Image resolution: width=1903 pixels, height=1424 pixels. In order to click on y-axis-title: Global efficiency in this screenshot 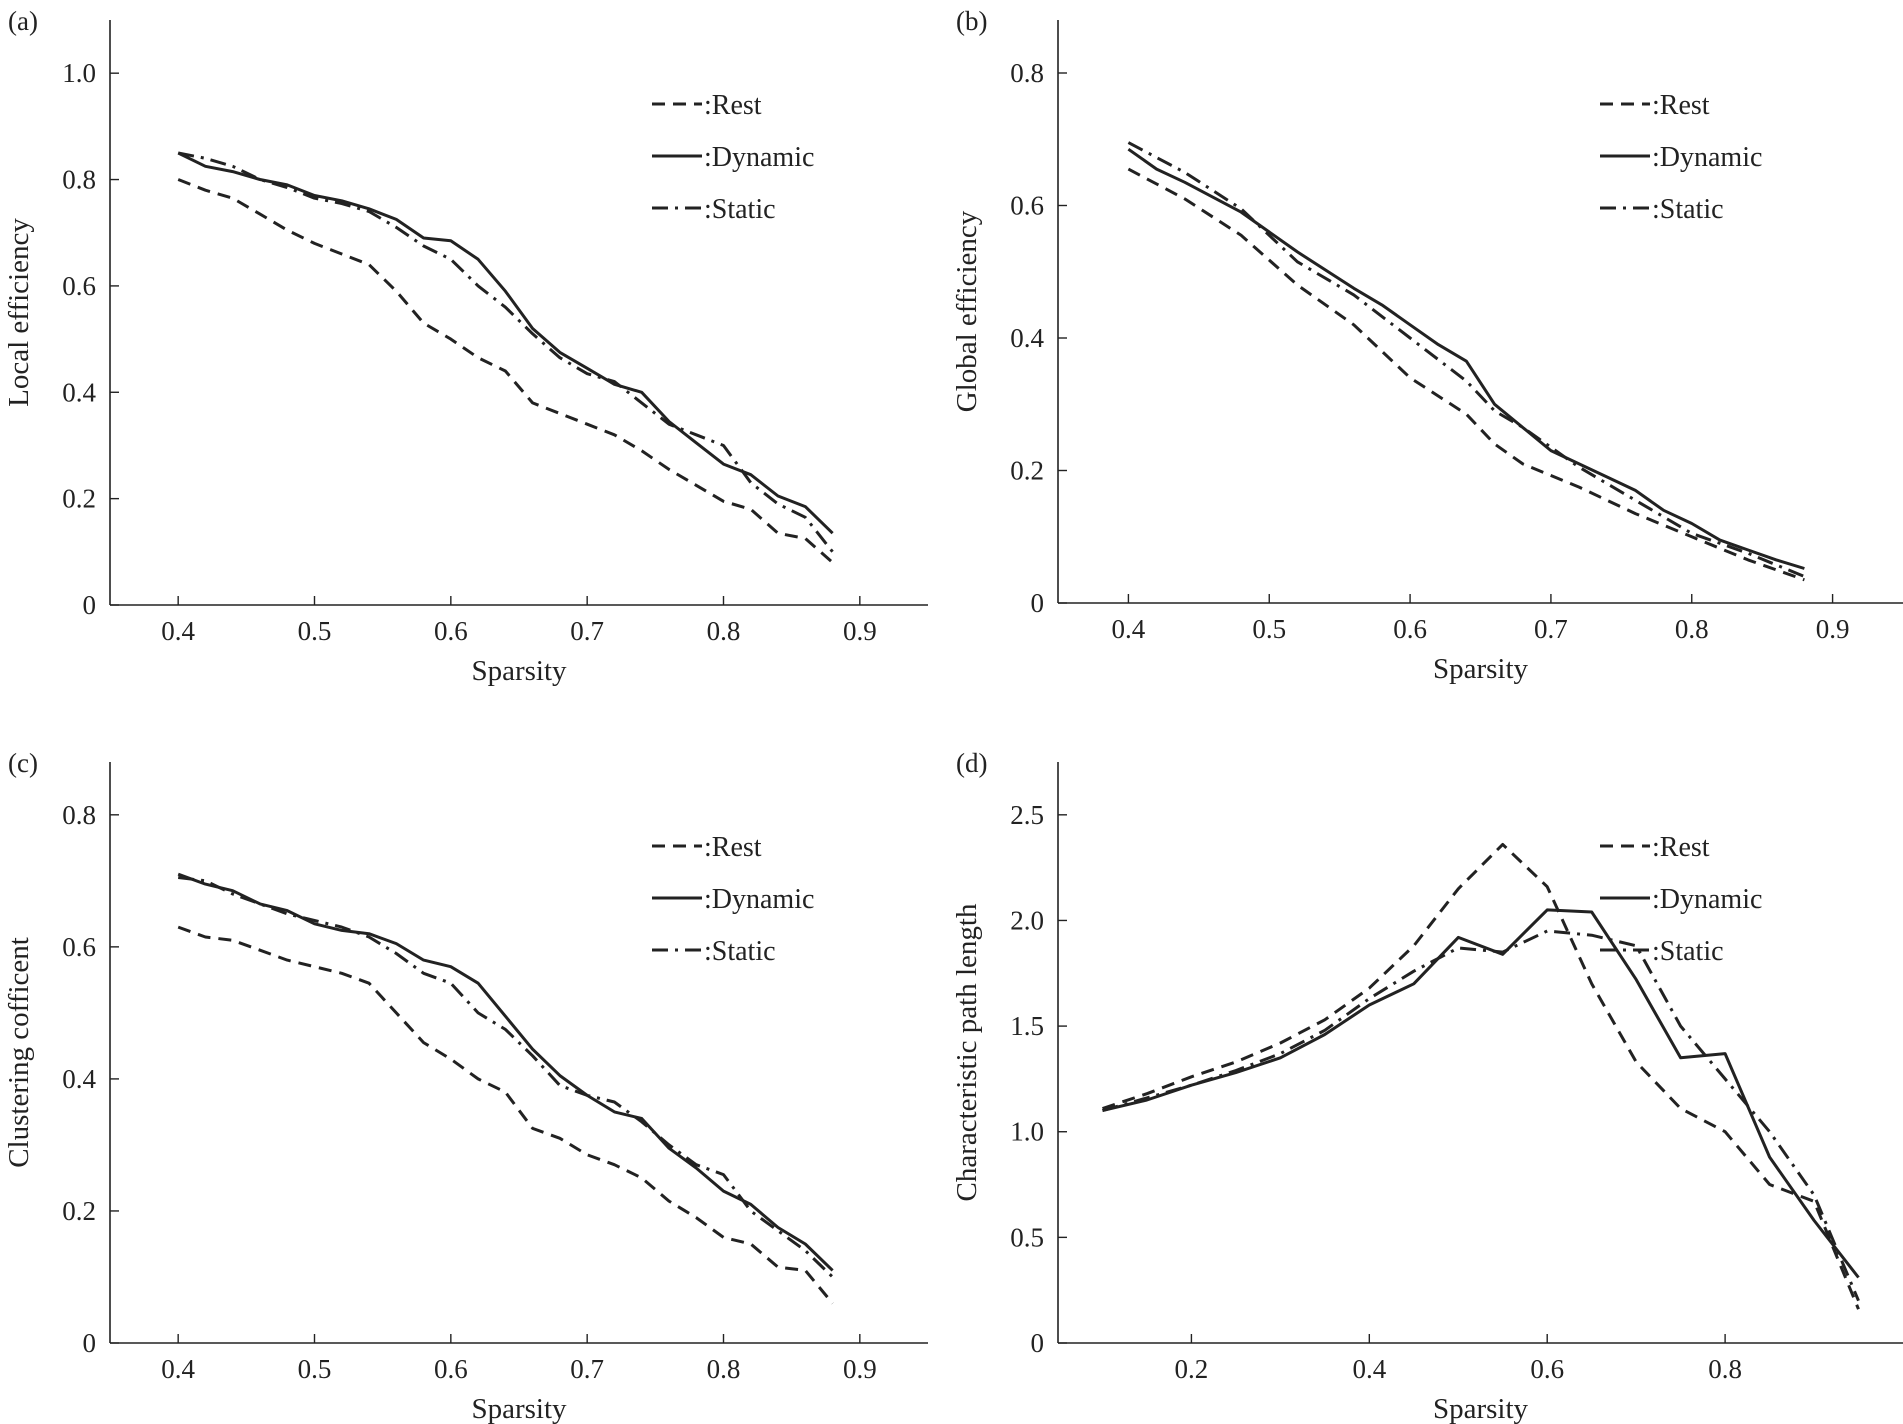, I will do `click(967, 311)`.